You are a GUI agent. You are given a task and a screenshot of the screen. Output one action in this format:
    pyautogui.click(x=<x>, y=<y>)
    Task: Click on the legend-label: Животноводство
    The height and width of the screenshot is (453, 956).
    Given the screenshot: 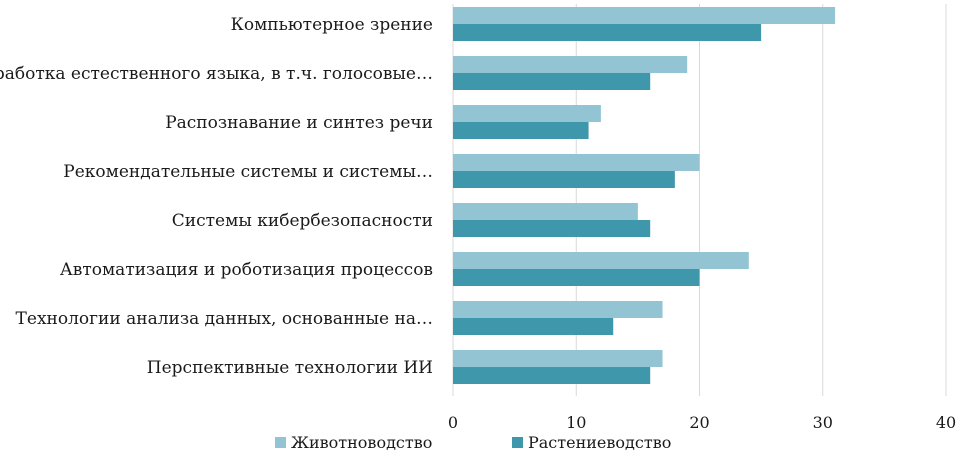 What is the action you would take?
    pyautogui.click(x=361, y=442)
    